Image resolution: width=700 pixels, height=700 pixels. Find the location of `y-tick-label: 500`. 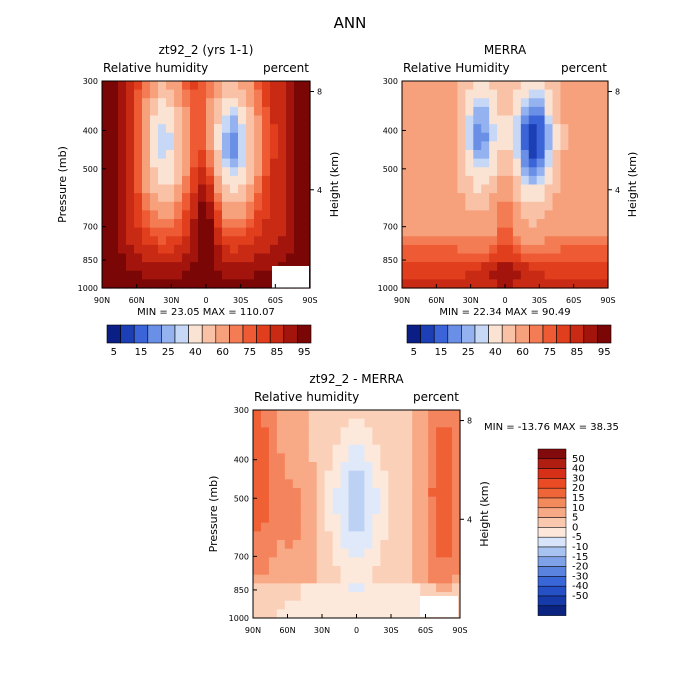

y-tick-label: 500 is located at coordinates (241, 498).